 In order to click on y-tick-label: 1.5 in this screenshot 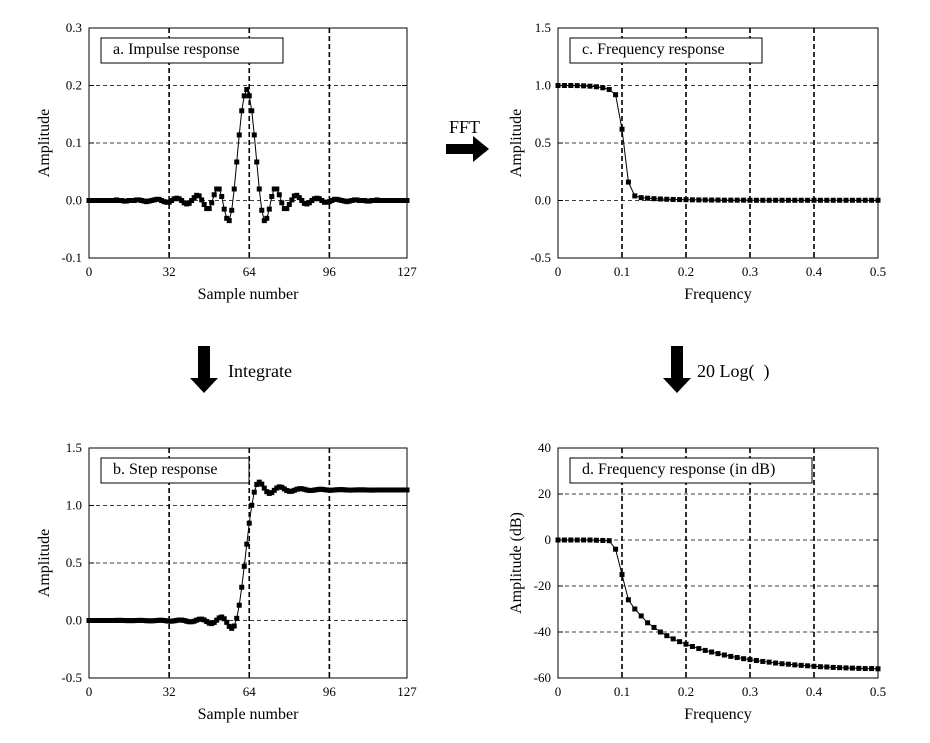, I will do `click(74, 447)`.